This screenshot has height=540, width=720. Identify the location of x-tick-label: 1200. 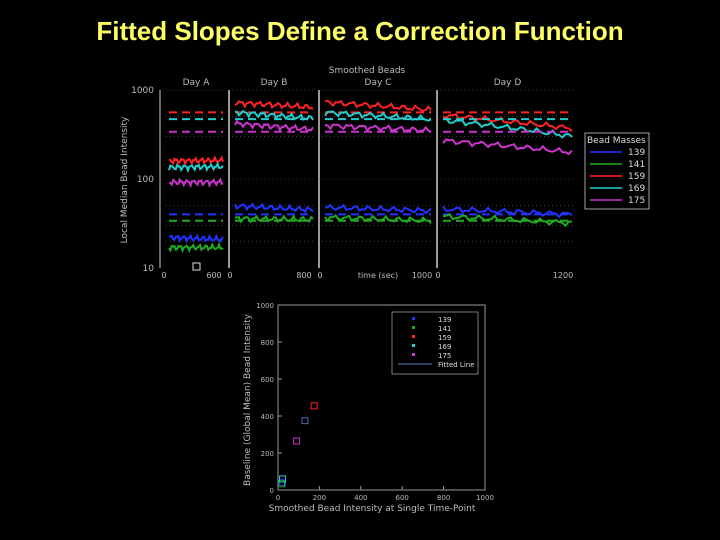
(563, 275).